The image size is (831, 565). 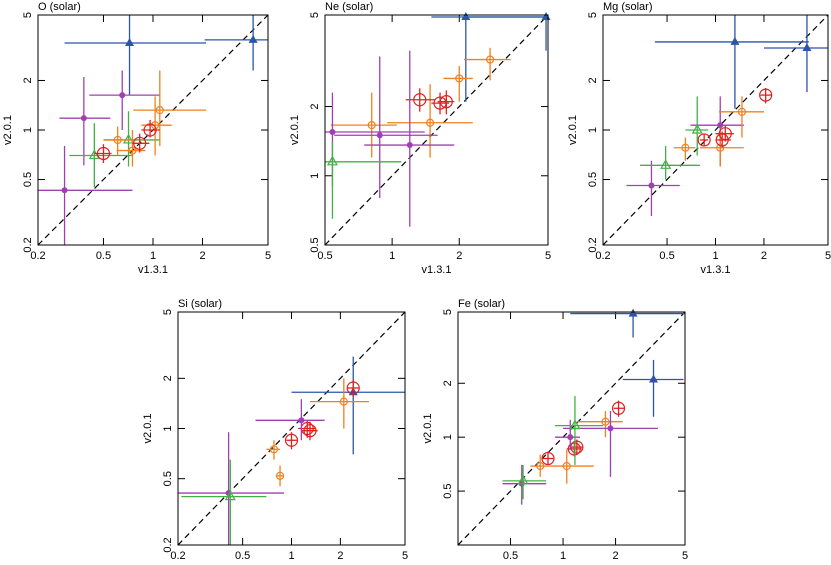 What do you see at coordinates (349, 7) in the screenshot?
I see `panel-title: Ne (solar)` at bounding box center [349, 7].